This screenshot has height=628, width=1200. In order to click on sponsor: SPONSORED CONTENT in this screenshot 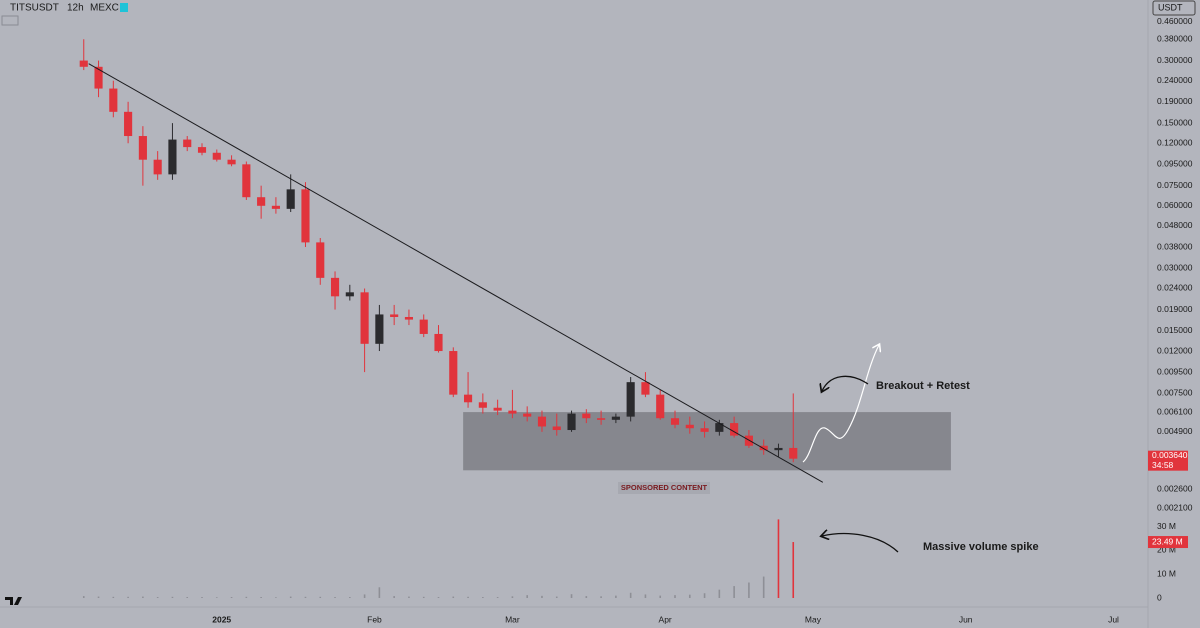, I will do `click(664, 487)`.